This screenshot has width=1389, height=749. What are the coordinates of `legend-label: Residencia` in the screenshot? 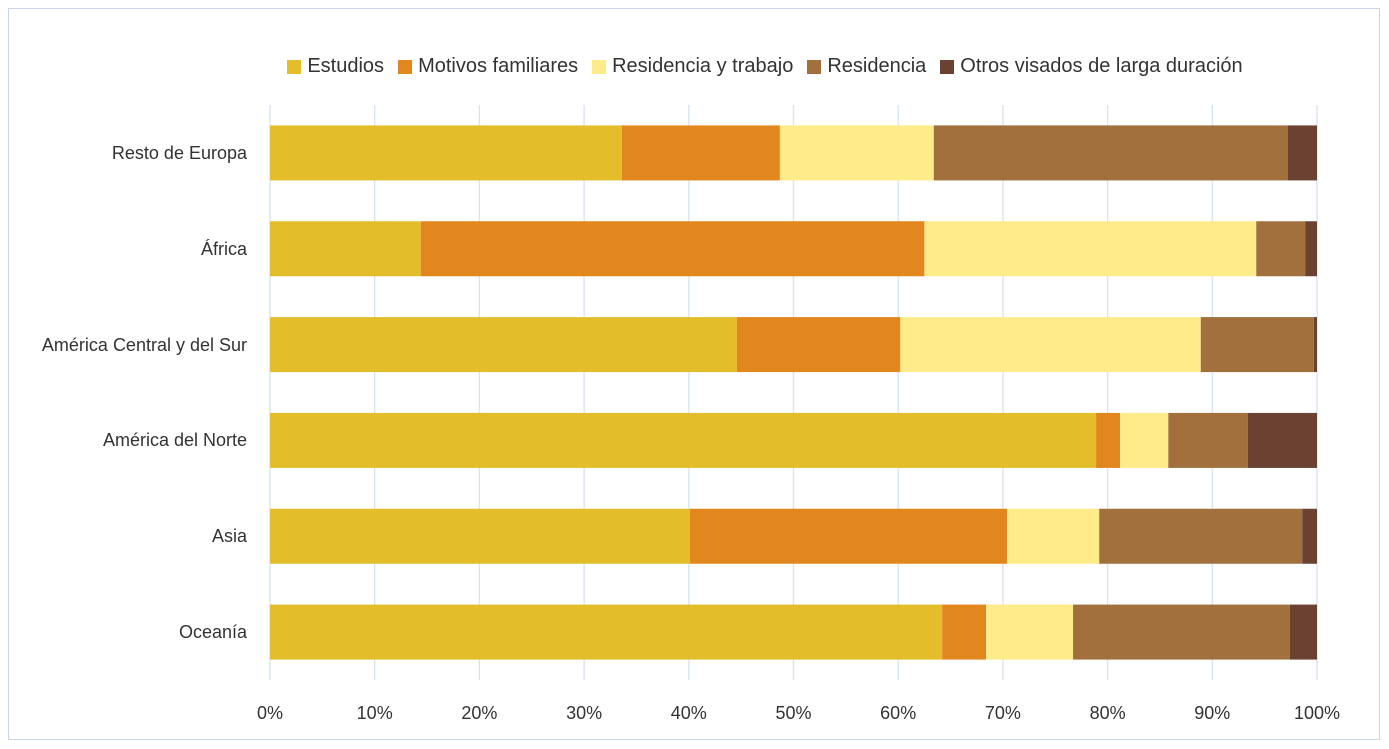 It's located at (877, 66).